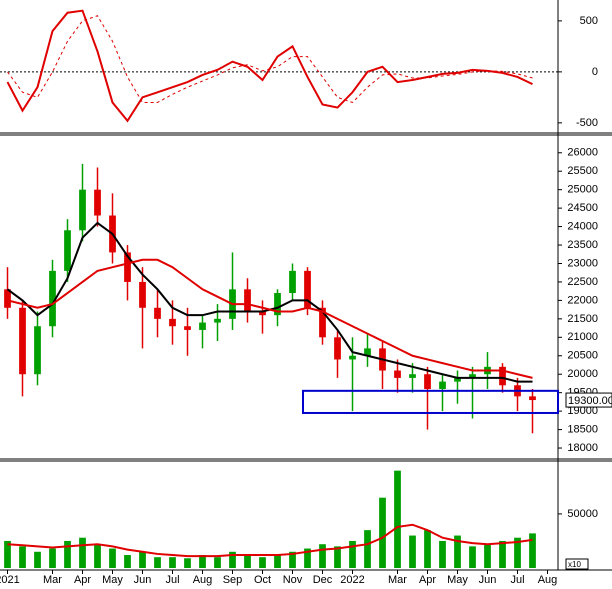 This screenshot has height=589, width=612. I want to click on x-tick-label: Sep, so click(233, 580).